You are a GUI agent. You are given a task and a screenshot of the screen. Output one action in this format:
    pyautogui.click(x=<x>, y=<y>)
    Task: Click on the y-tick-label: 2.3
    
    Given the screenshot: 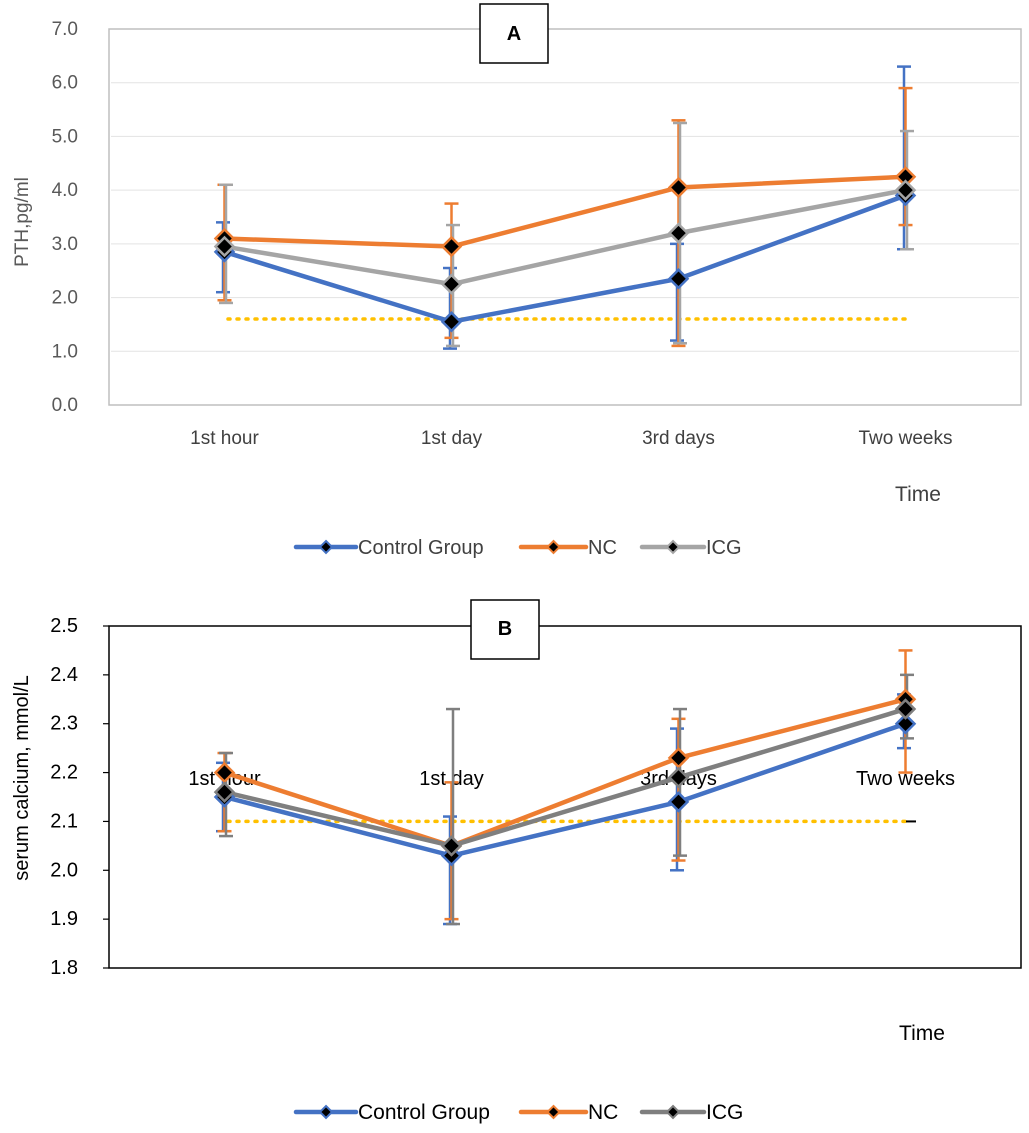 What is the action you would take?
    pyautogui.click(x=64, y=724)
    